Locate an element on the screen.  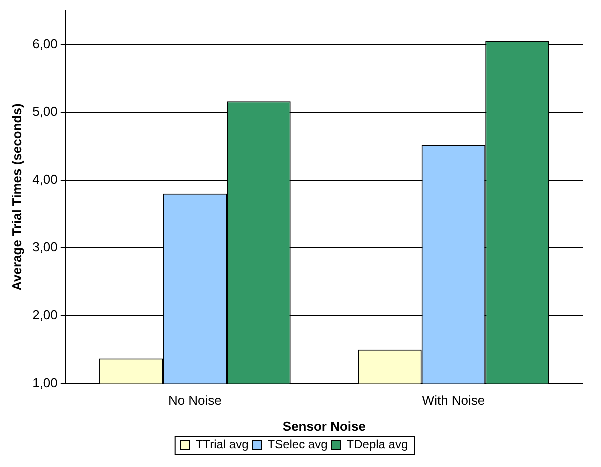
y-tick-label: 5,00 is located at coordinates (45, 112).